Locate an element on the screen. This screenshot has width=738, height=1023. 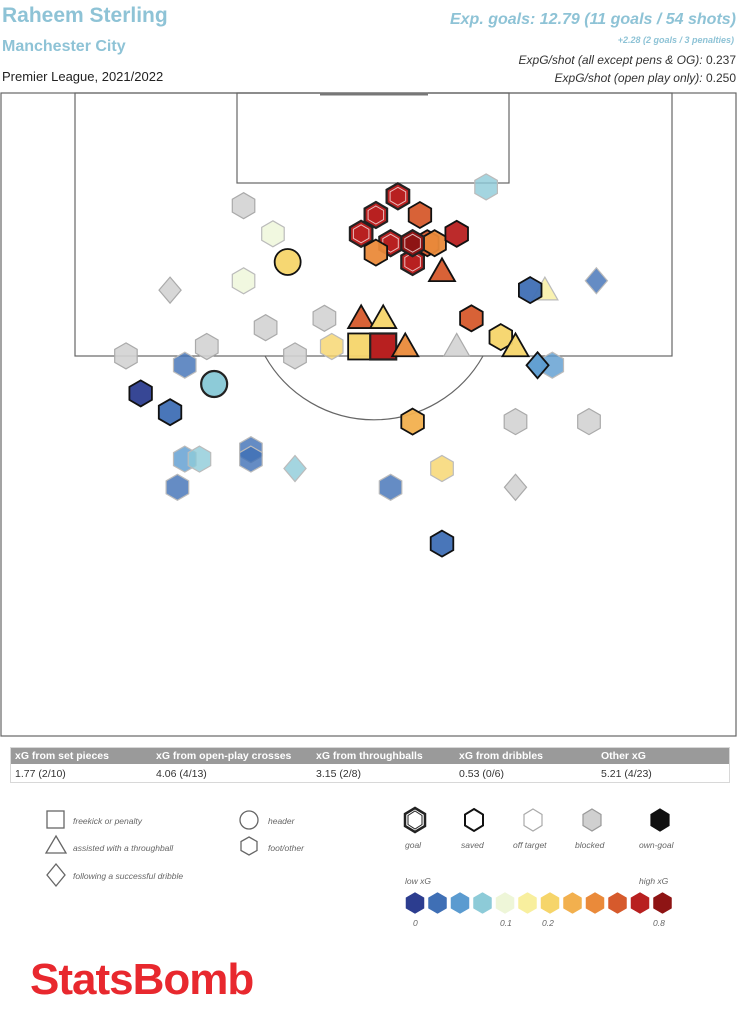
penalty-arc is located at coordinates (374, 388).